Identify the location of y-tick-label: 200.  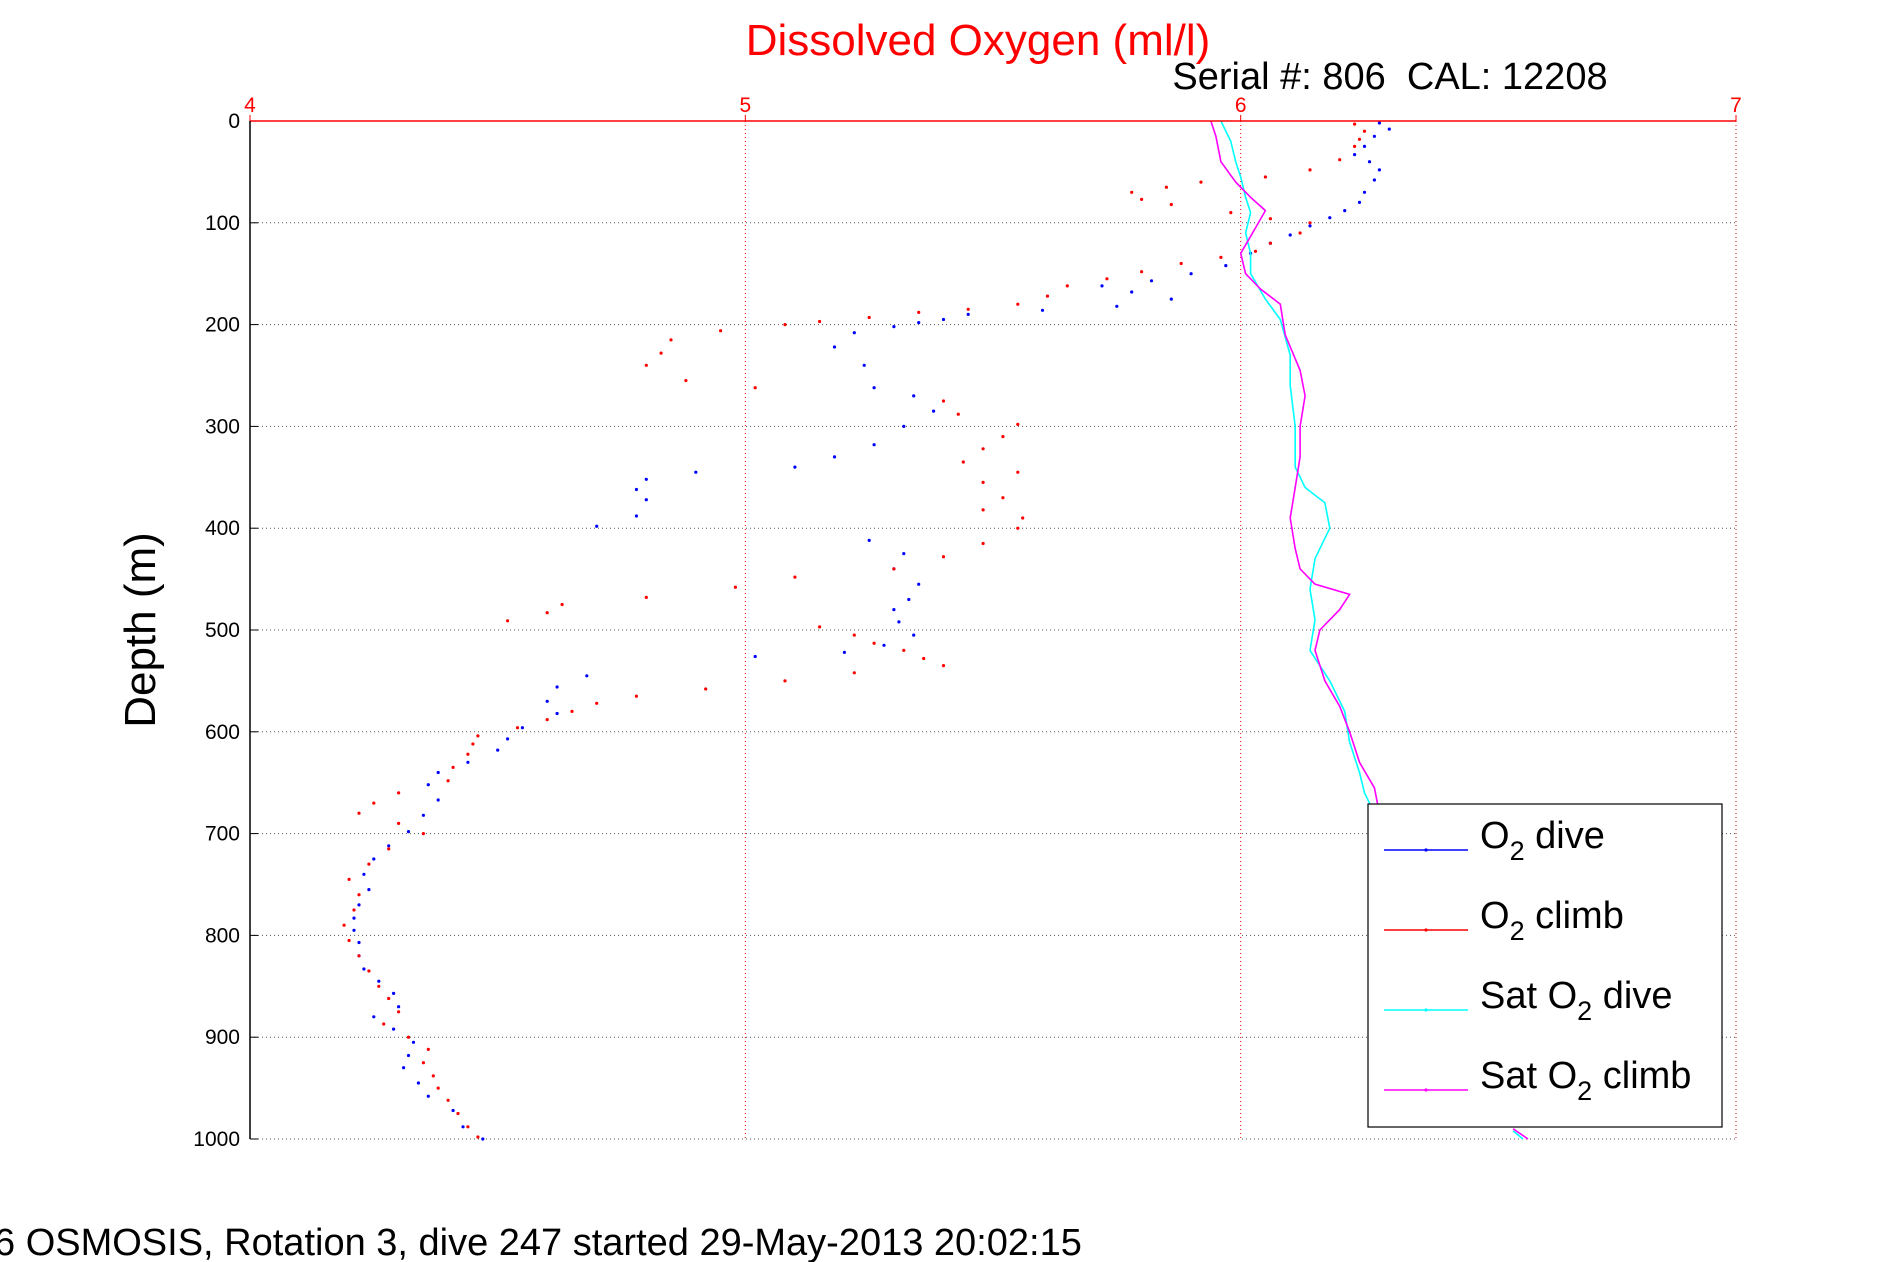
(222, 325).